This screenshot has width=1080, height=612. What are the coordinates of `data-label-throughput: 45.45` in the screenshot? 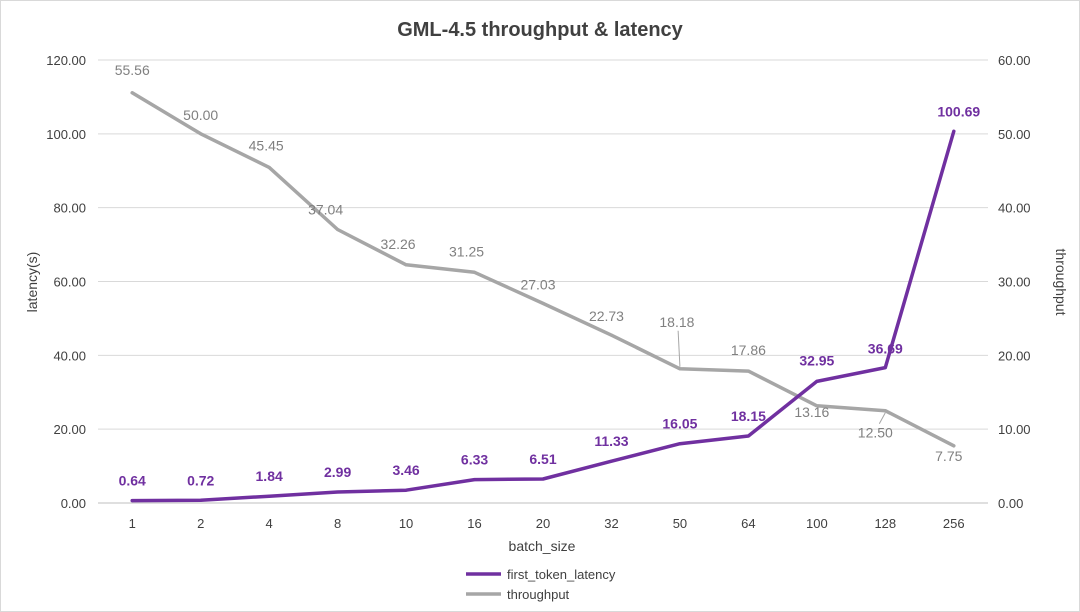 It's located at (266, 145).